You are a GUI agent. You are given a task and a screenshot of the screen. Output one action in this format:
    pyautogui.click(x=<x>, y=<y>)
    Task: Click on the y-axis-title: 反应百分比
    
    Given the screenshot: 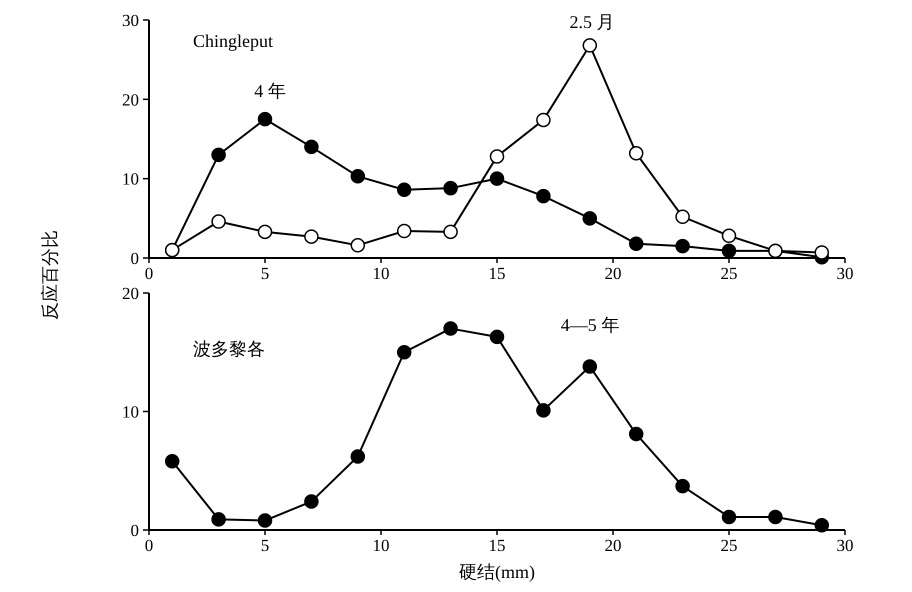 What is the action you would take?
    pyautogui.click(x=50, y=275)
    